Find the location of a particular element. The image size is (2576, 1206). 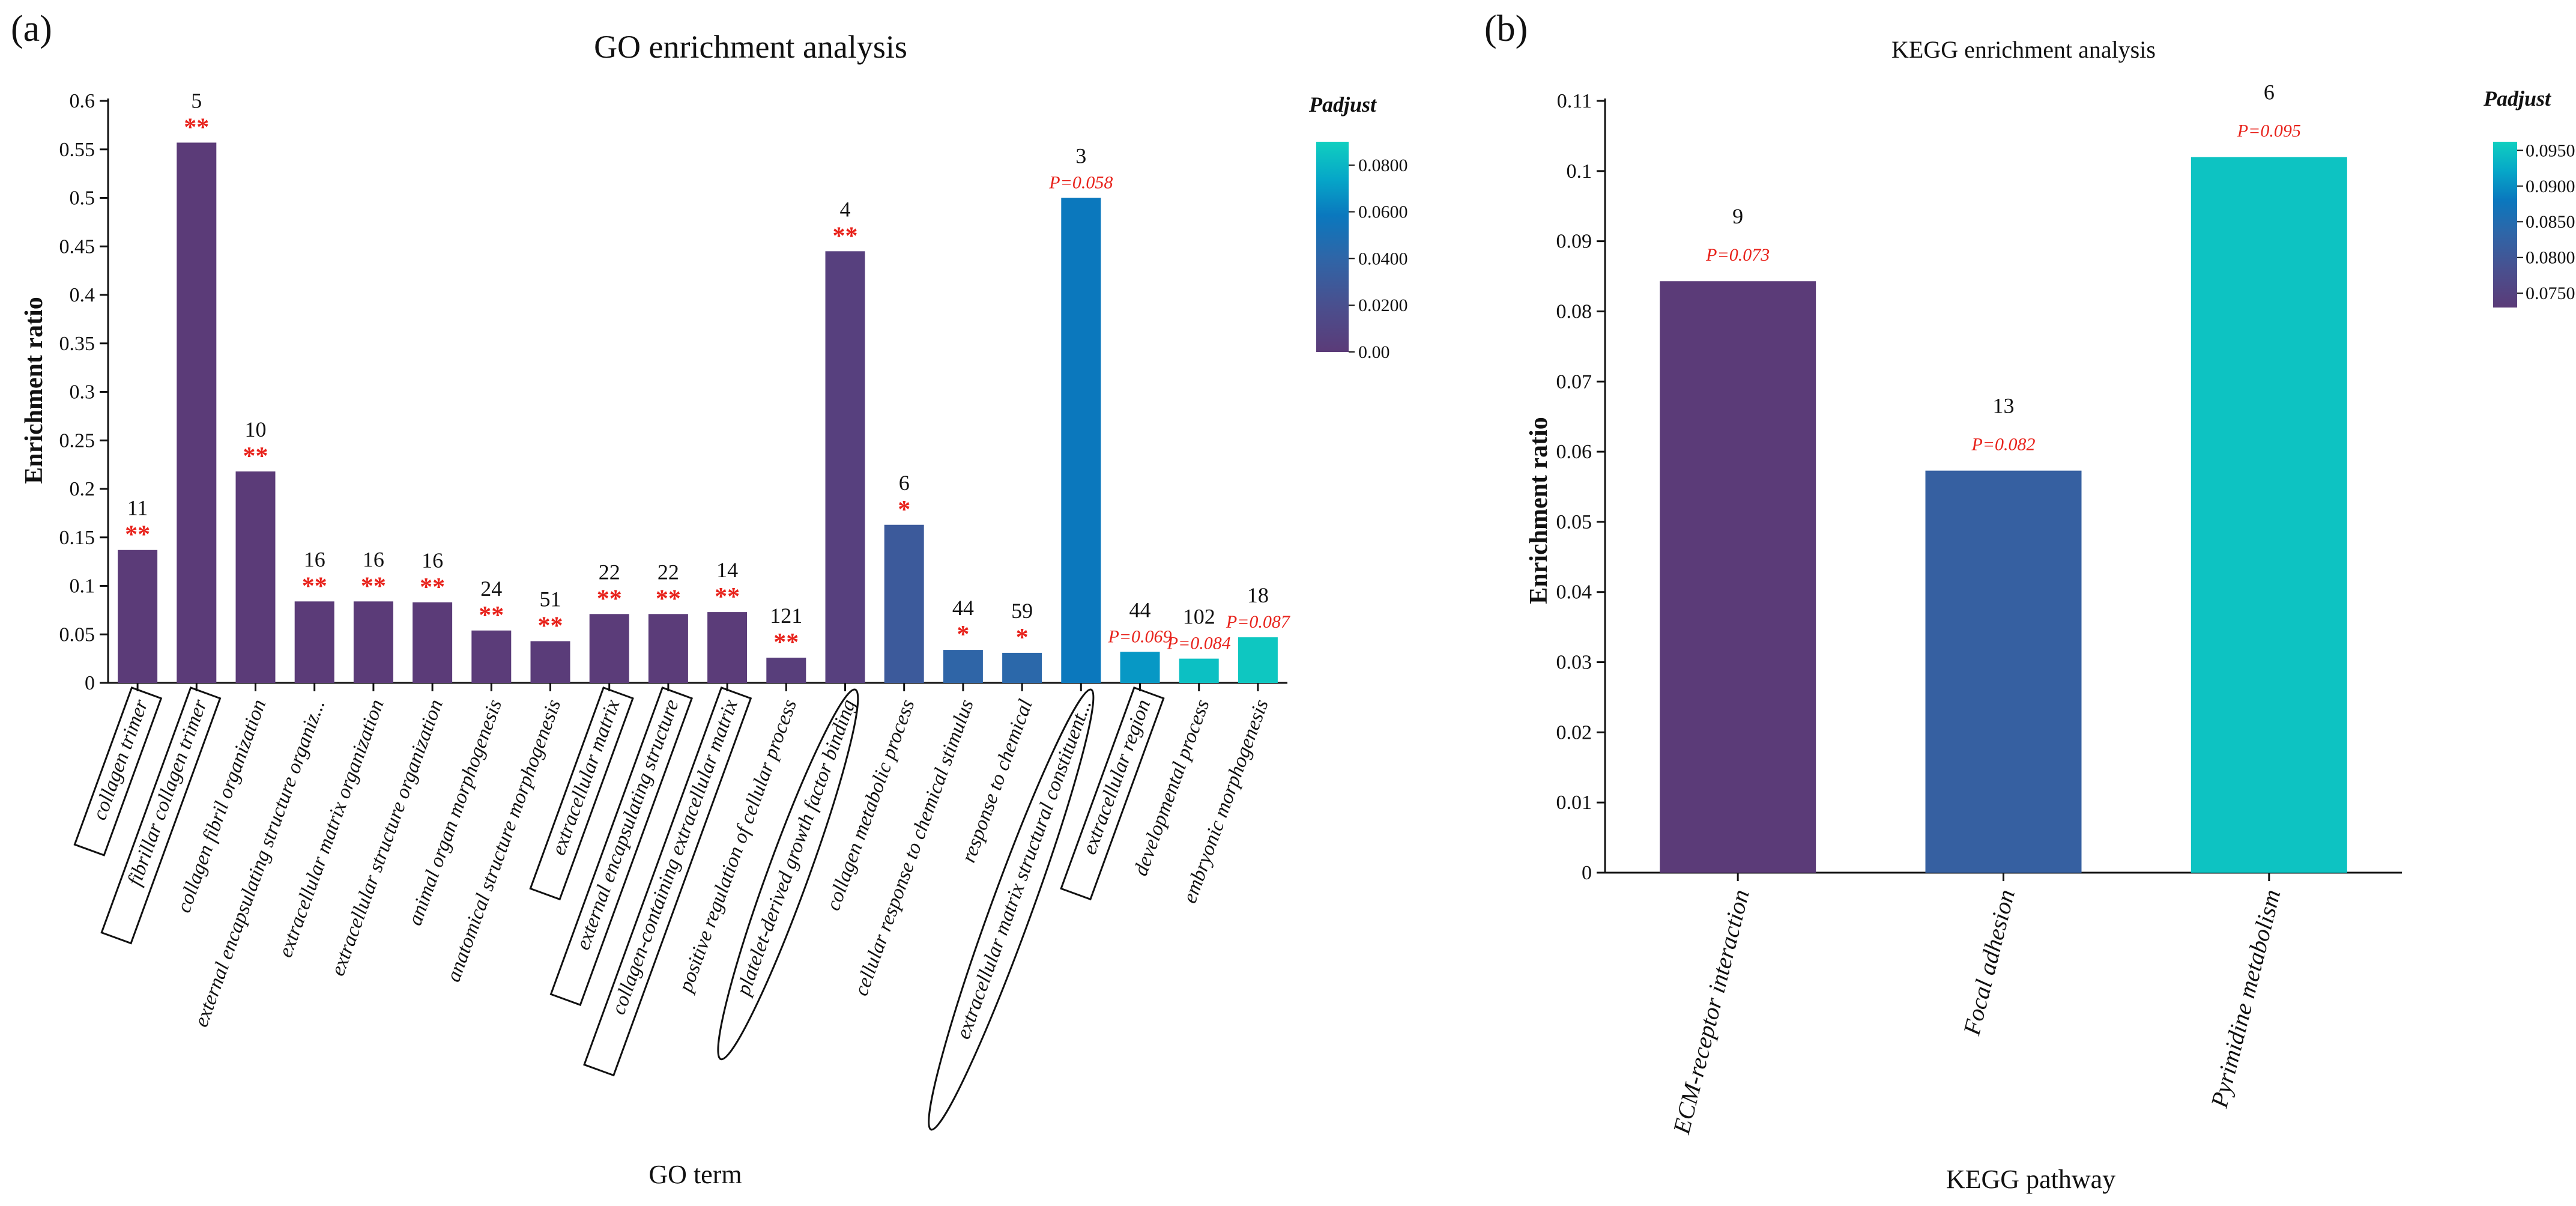

go-category-label: platelet-derived growth factor binding is located at coordinates (796, 848).